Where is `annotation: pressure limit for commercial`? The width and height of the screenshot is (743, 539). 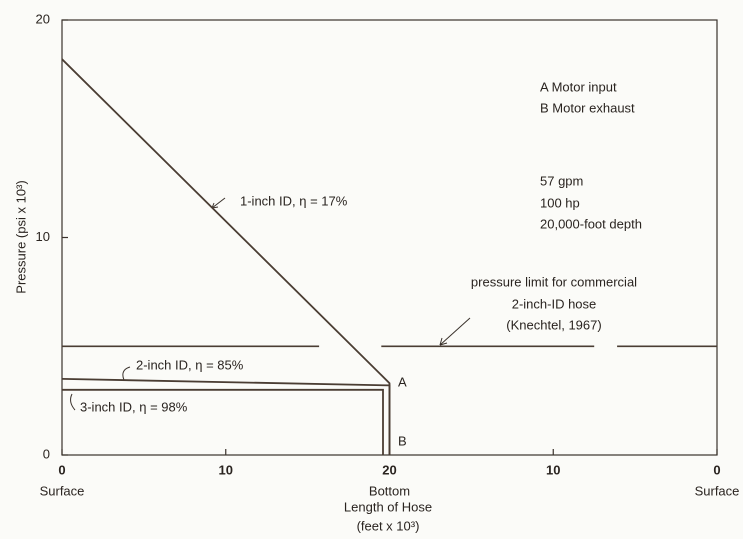 annotation: pressure limit for commercial is located at coordinates (554, 281).